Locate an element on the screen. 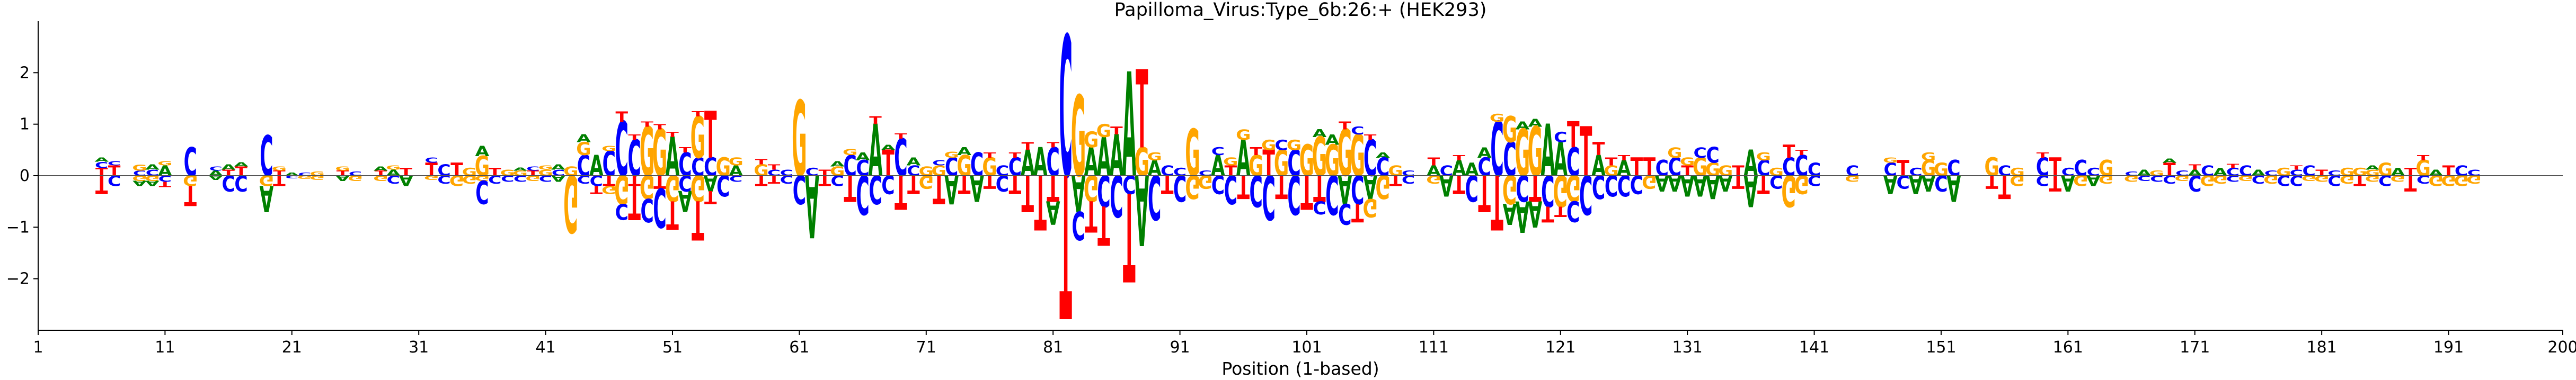  x-tick-label: 91 is located at coordinates (1180, 347).